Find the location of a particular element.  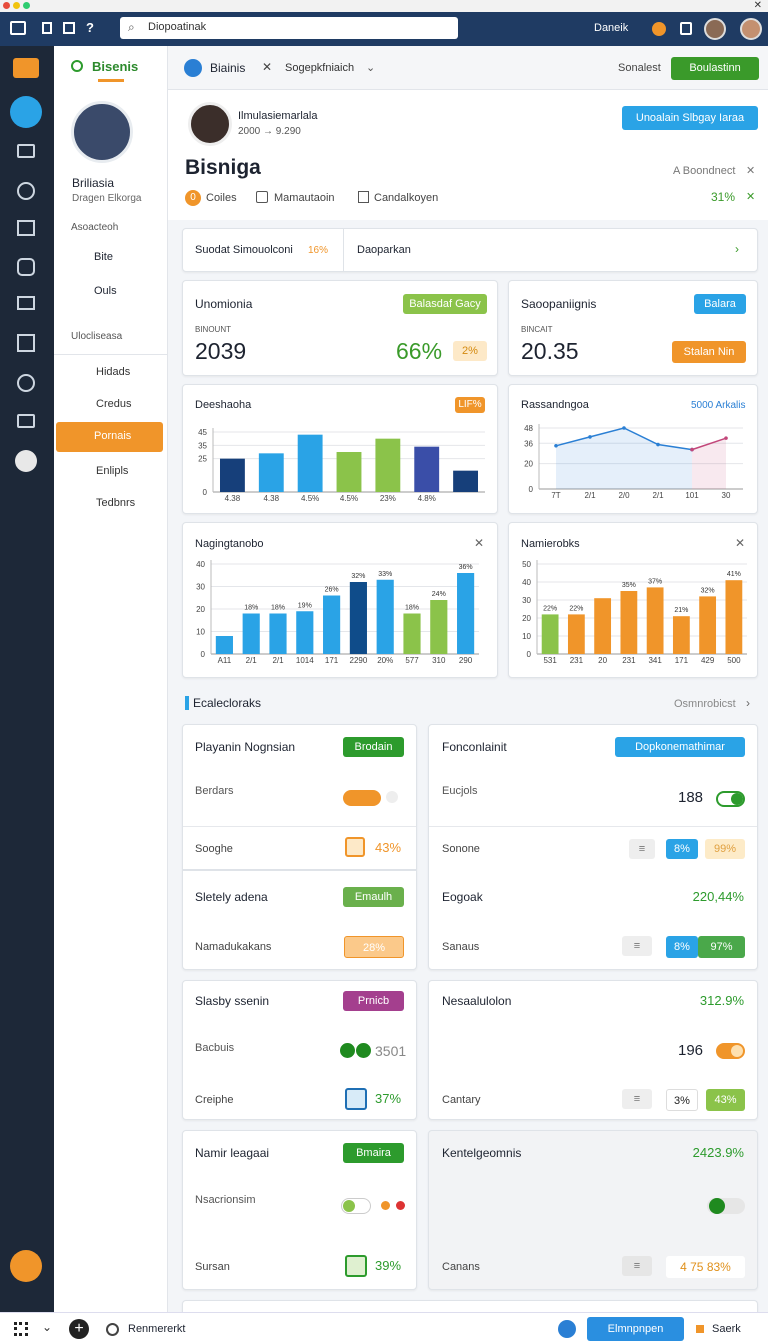

subtab-active: Suodat Simouolconi 16% is located at coordinates (263, 250).